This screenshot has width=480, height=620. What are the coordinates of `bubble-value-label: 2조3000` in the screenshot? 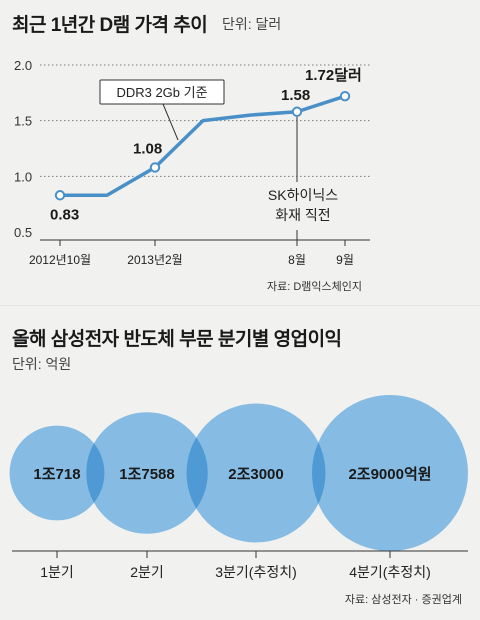 It's located at (256, 474).